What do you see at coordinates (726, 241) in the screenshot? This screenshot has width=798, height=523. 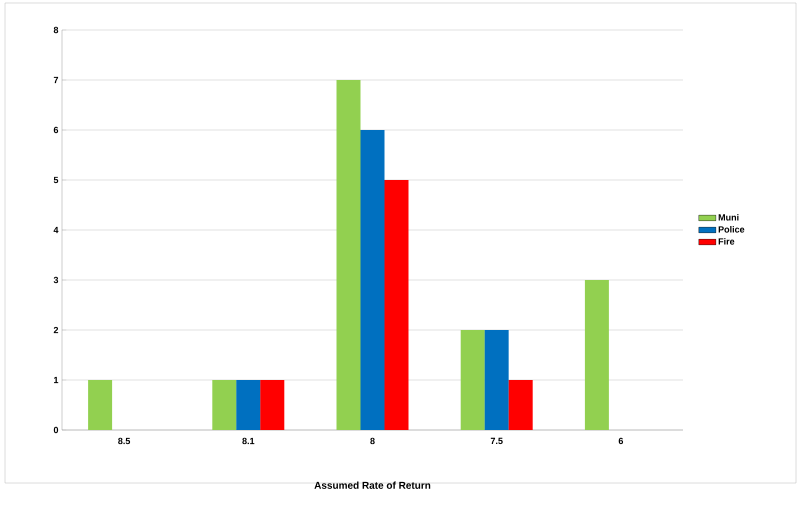 I see `legend-label: Fire` at bounding box center [726, 241].